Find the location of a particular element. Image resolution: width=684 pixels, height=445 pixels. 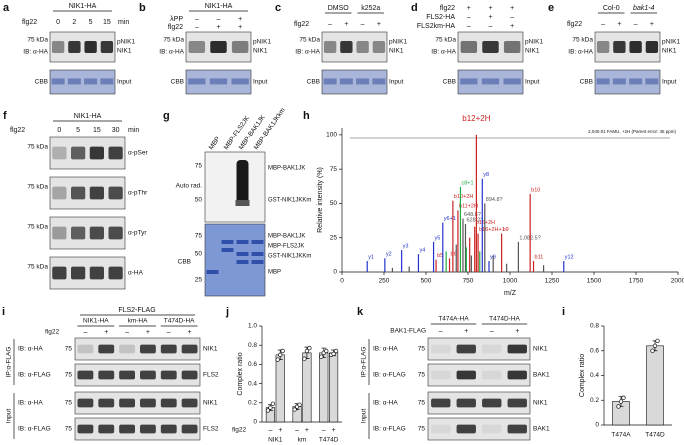

peak-label: y8 is located at coordinates (486, 175).